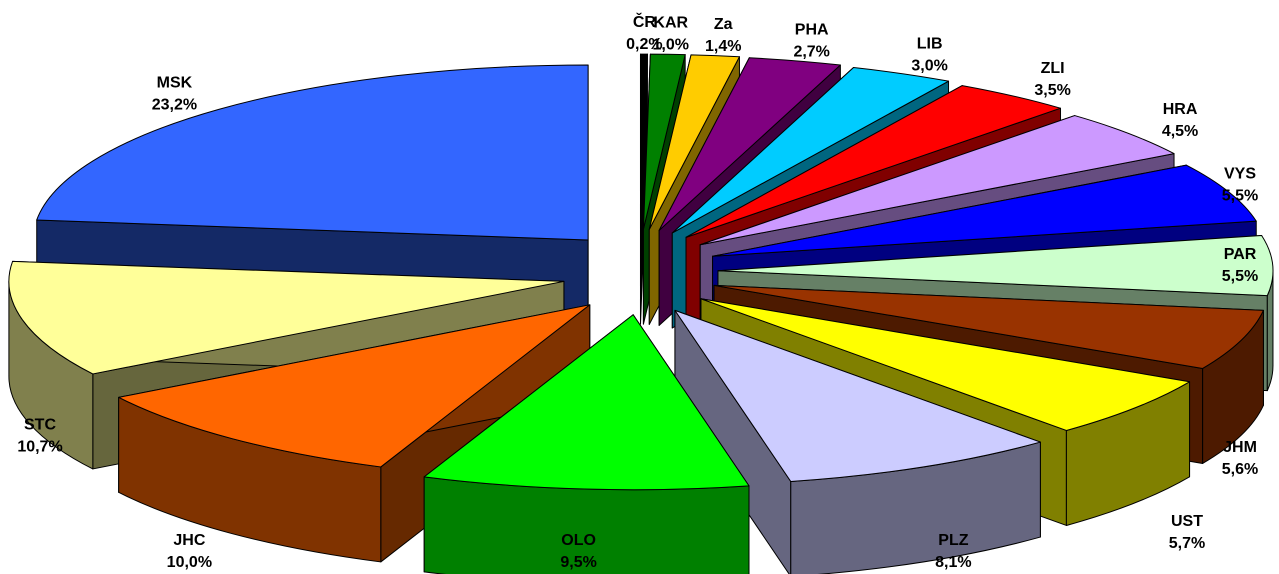 The height and width of the screenshot is (574, 1279). I want to click on slice-msk-top, so click(312, 152).